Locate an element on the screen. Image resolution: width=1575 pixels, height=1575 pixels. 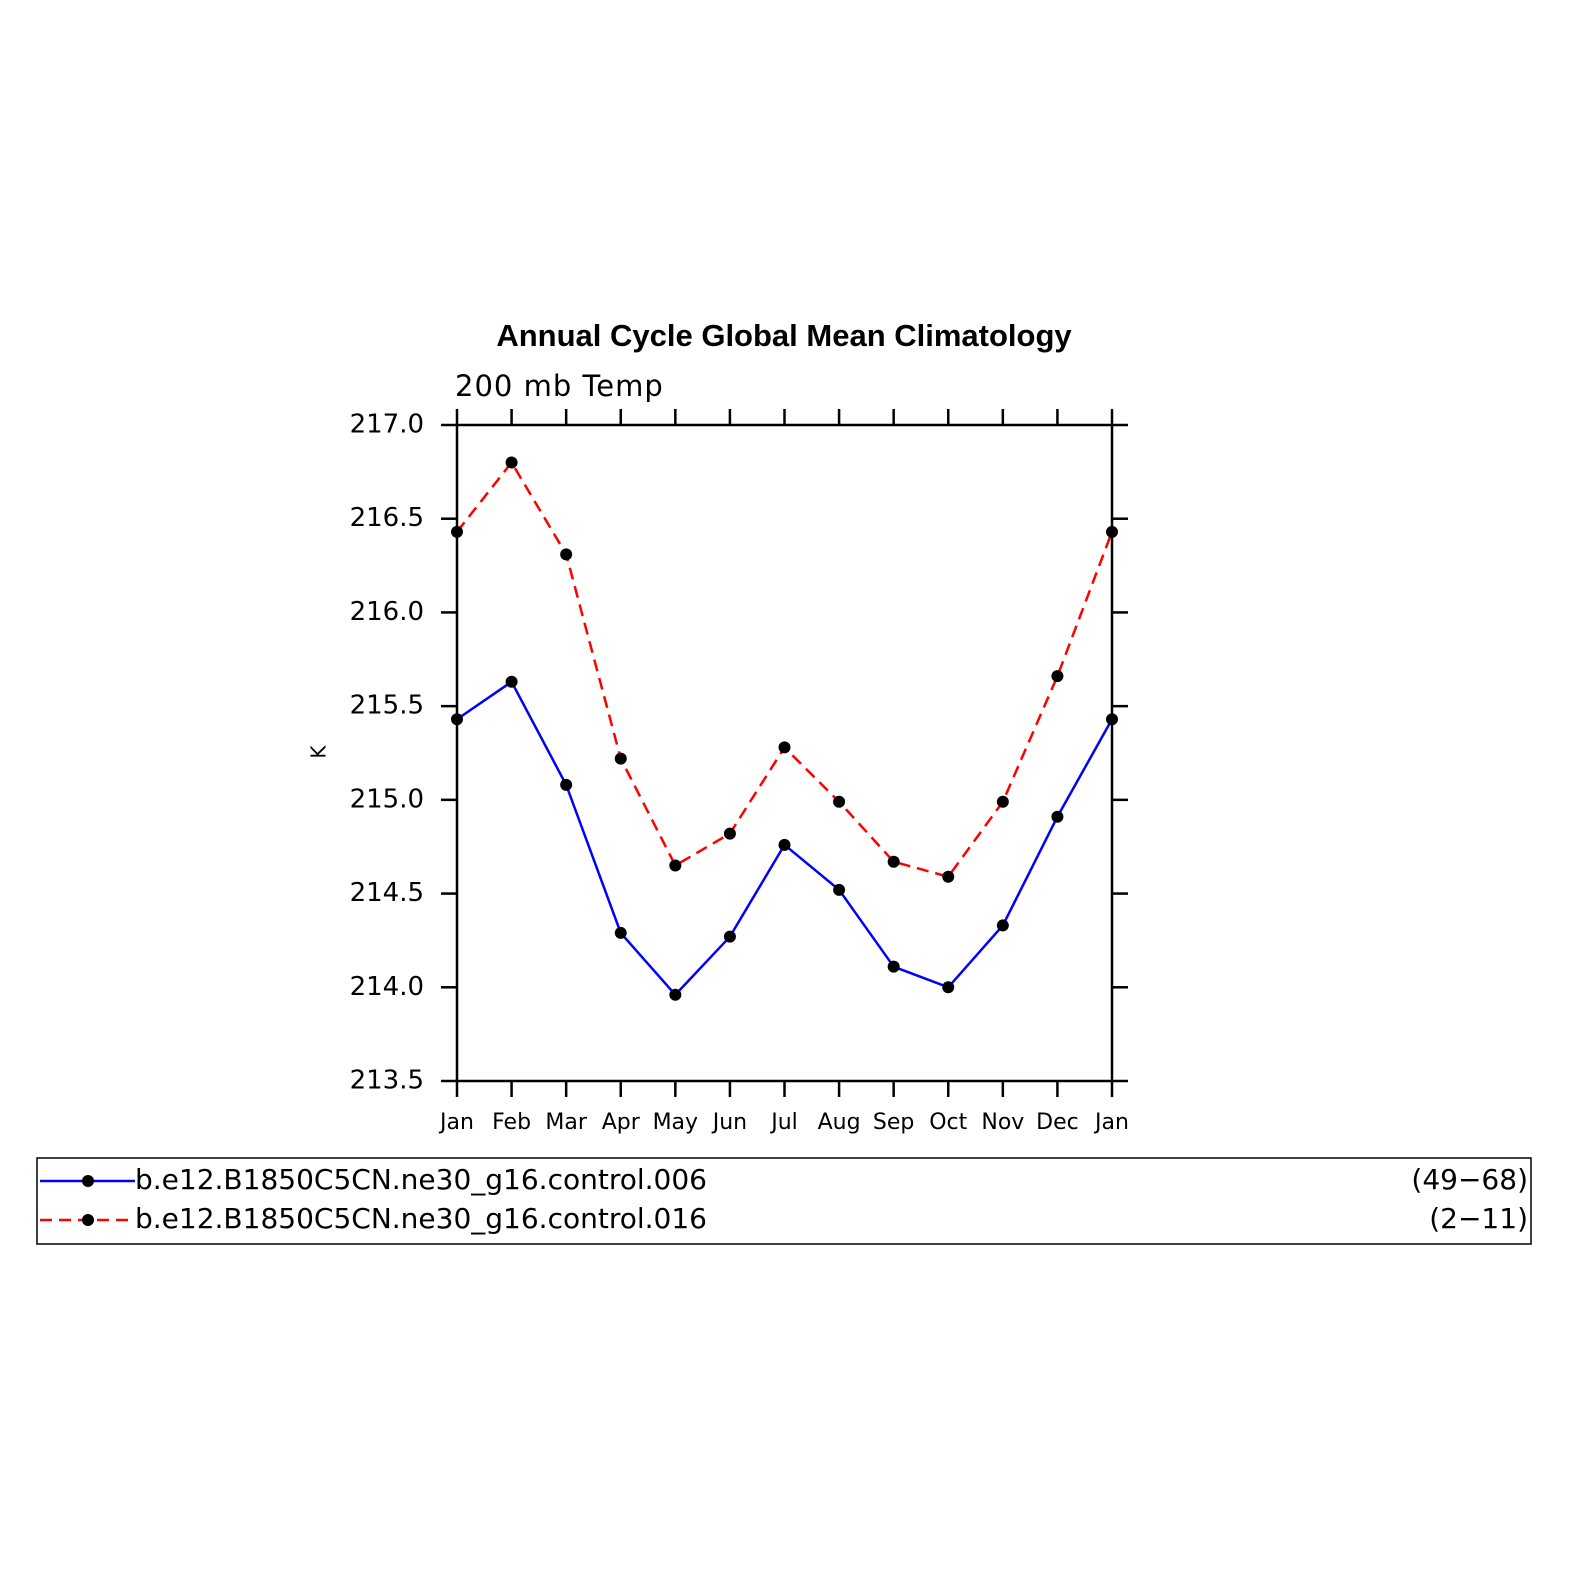
y-tick-label: 216.0 is located at coordinates (387, 612).